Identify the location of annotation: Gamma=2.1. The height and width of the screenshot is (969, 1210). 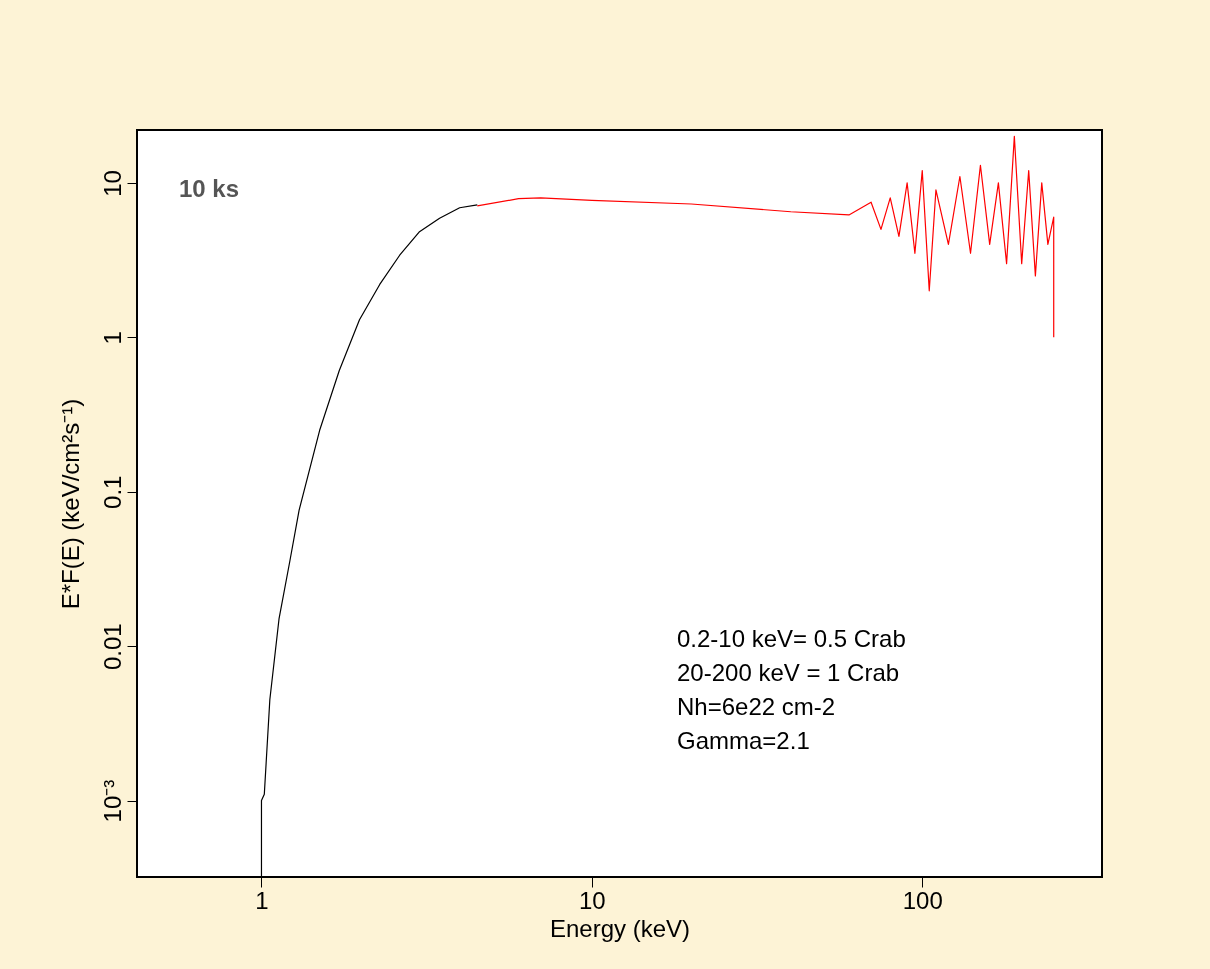
(743, 740).